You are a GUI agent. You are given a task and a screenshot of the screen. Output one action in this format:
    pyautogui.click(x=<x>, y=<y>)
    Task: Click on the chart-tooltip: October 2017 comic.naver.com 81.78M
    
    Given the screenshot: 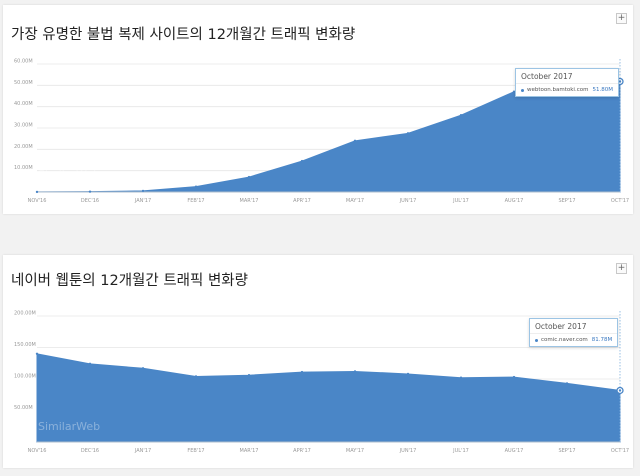 What is the action you would take?
    pyautogui.click(x=574, y=332)
    